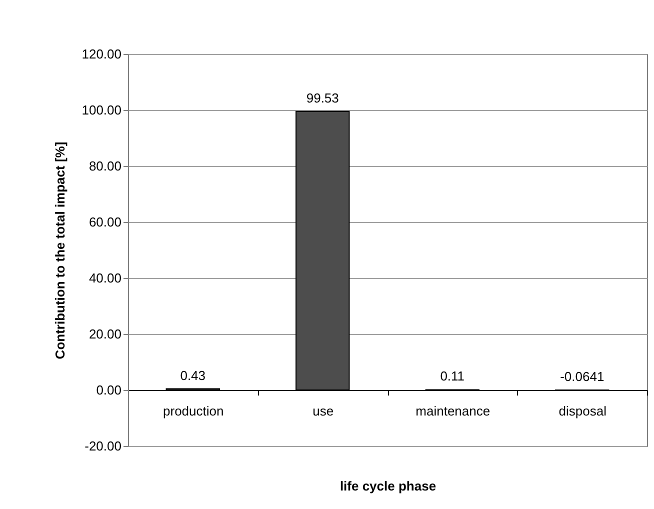  What do you see at coordinates (582, 376) in the screenshot?
I see `data-label: -0.0641` at bounding box center [582, 376].